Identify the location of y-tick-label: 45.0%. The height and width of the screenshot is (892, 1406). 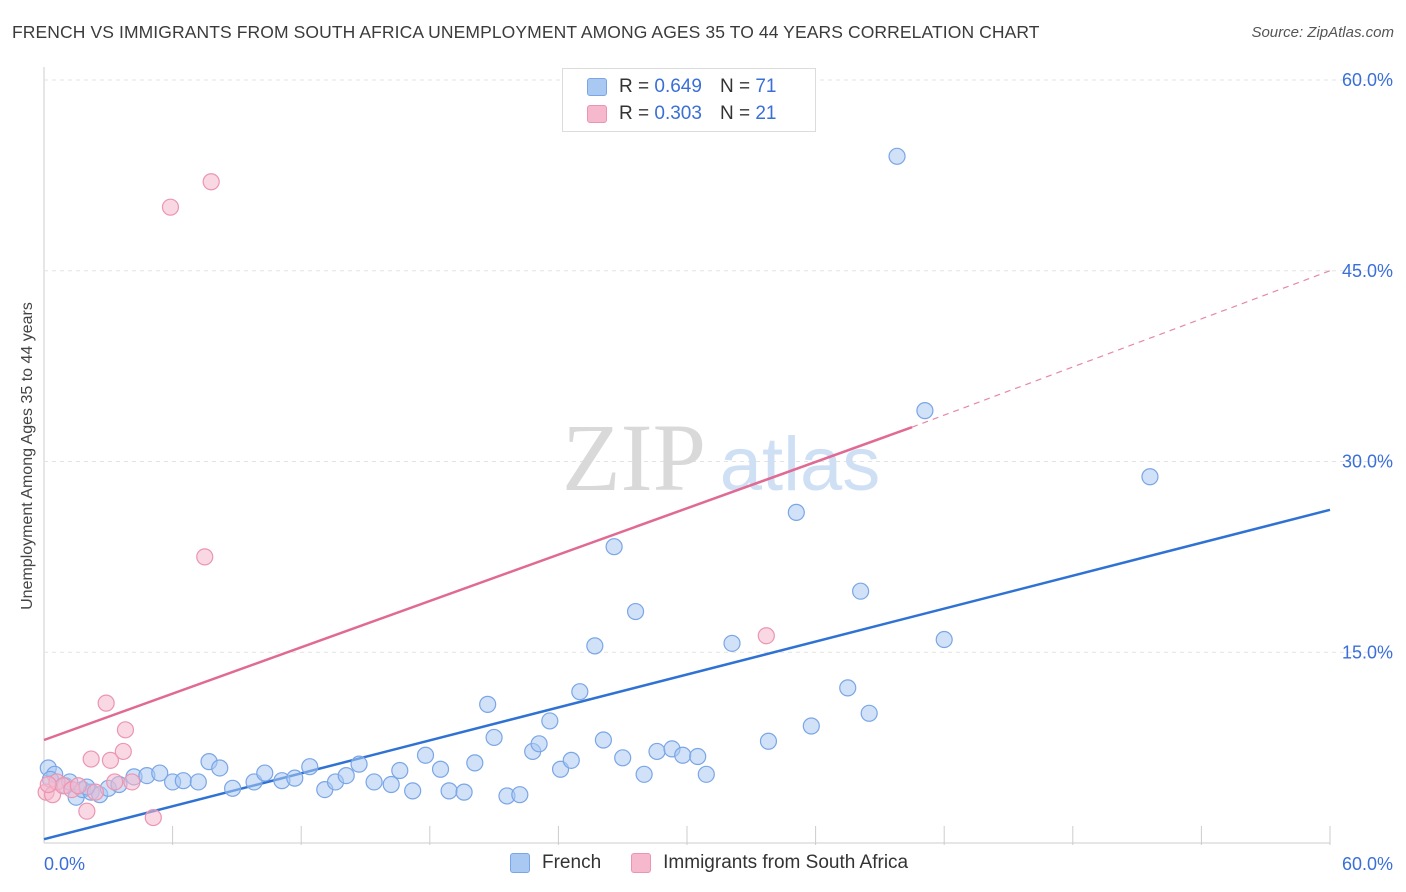
(1367, 271).